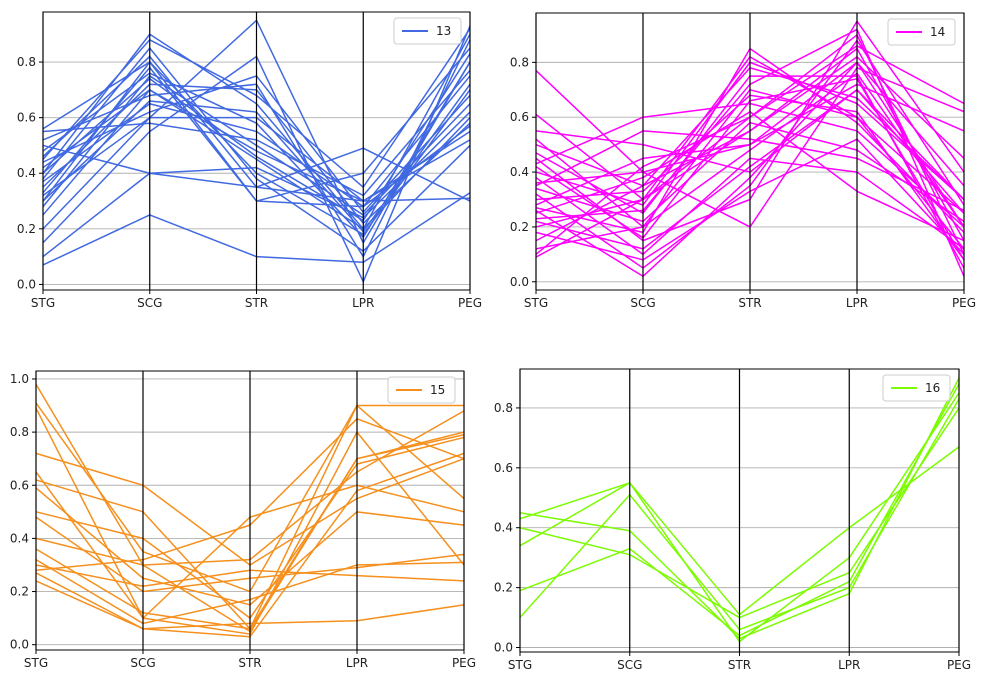  Describe the element at coordinates (937, 32) in the screenshot. I see `legend-label: 14` at that location.